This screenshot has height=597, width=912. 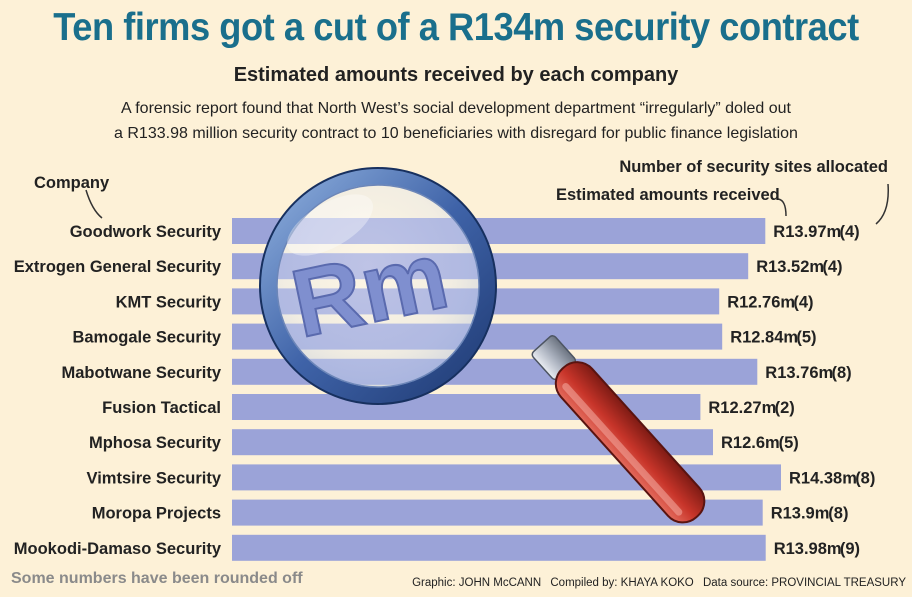 What do you see at coordinates (804, 583) in the screenshot?
I see `credit-source: Data source: PROVINCIAL TREASURY` at bounding box center [804, 583].